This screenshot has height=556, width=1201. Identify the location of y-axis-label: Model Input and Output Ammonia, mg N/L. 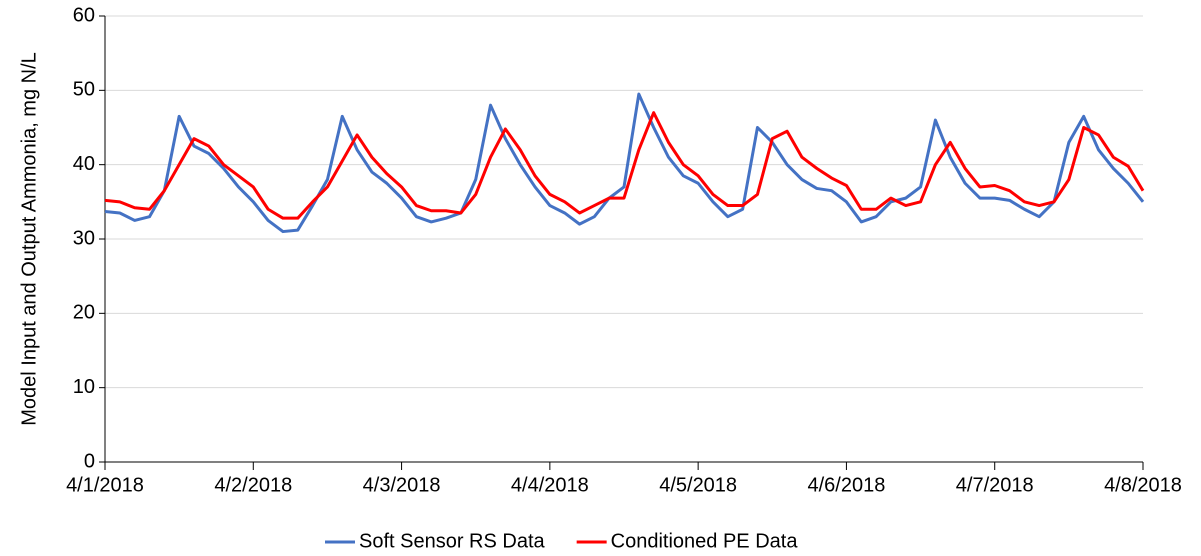
(29, 239).